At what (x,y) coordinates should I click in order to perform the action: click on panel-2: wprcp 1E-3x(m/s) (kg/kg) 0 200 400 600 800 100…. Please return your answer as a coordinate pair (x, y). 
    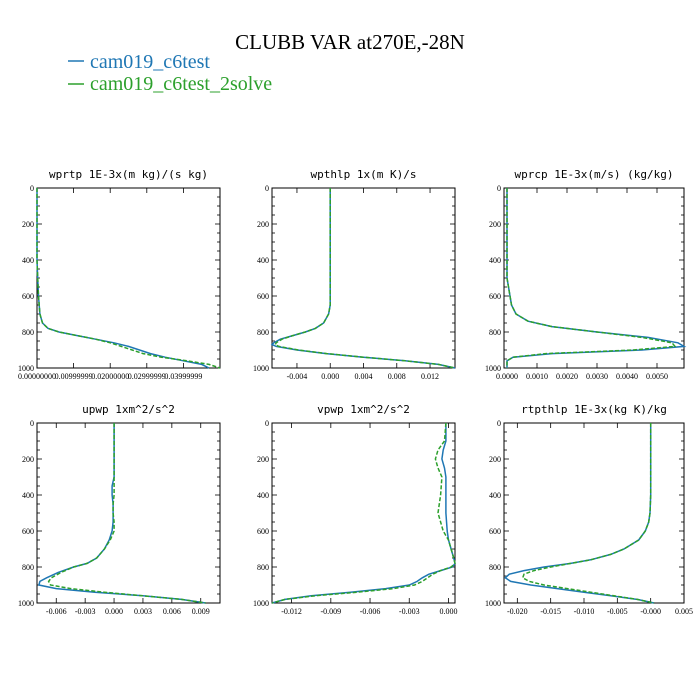
    Looking at the image, I should click on (586, 274).